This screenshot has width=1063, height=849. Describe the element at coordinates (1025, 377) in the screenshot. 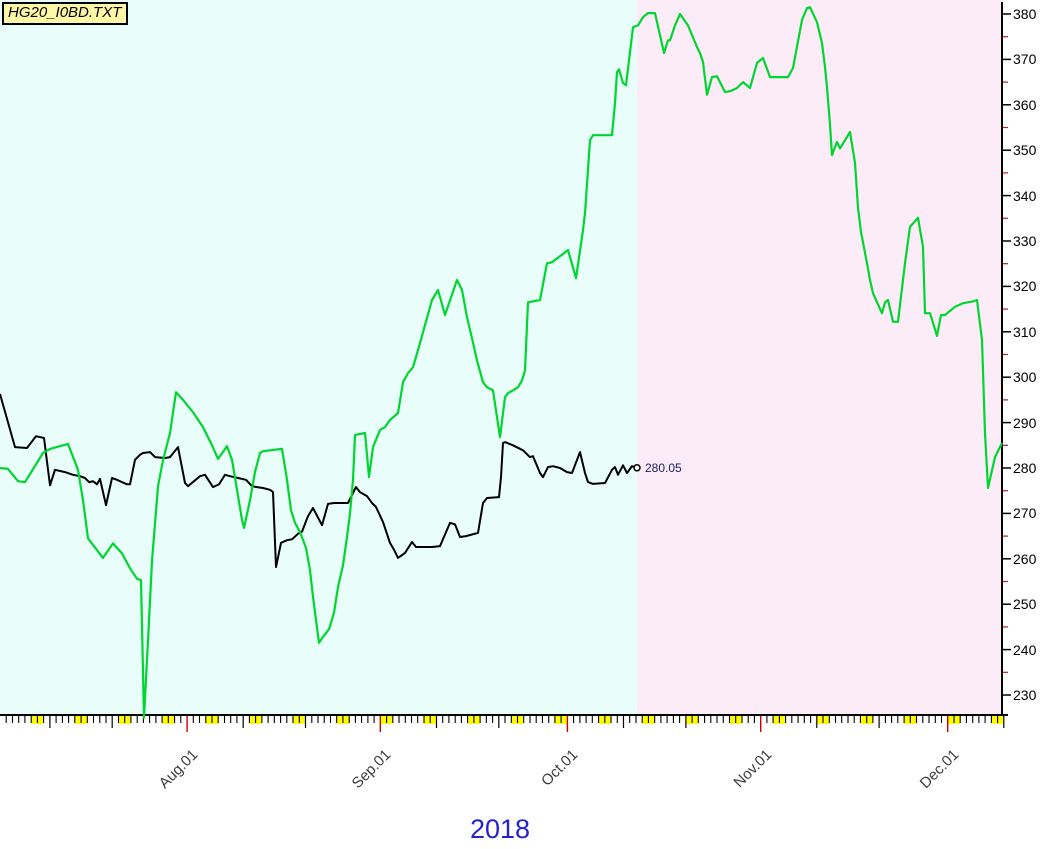

I see `y-axis-tick-label: 300` at that location.